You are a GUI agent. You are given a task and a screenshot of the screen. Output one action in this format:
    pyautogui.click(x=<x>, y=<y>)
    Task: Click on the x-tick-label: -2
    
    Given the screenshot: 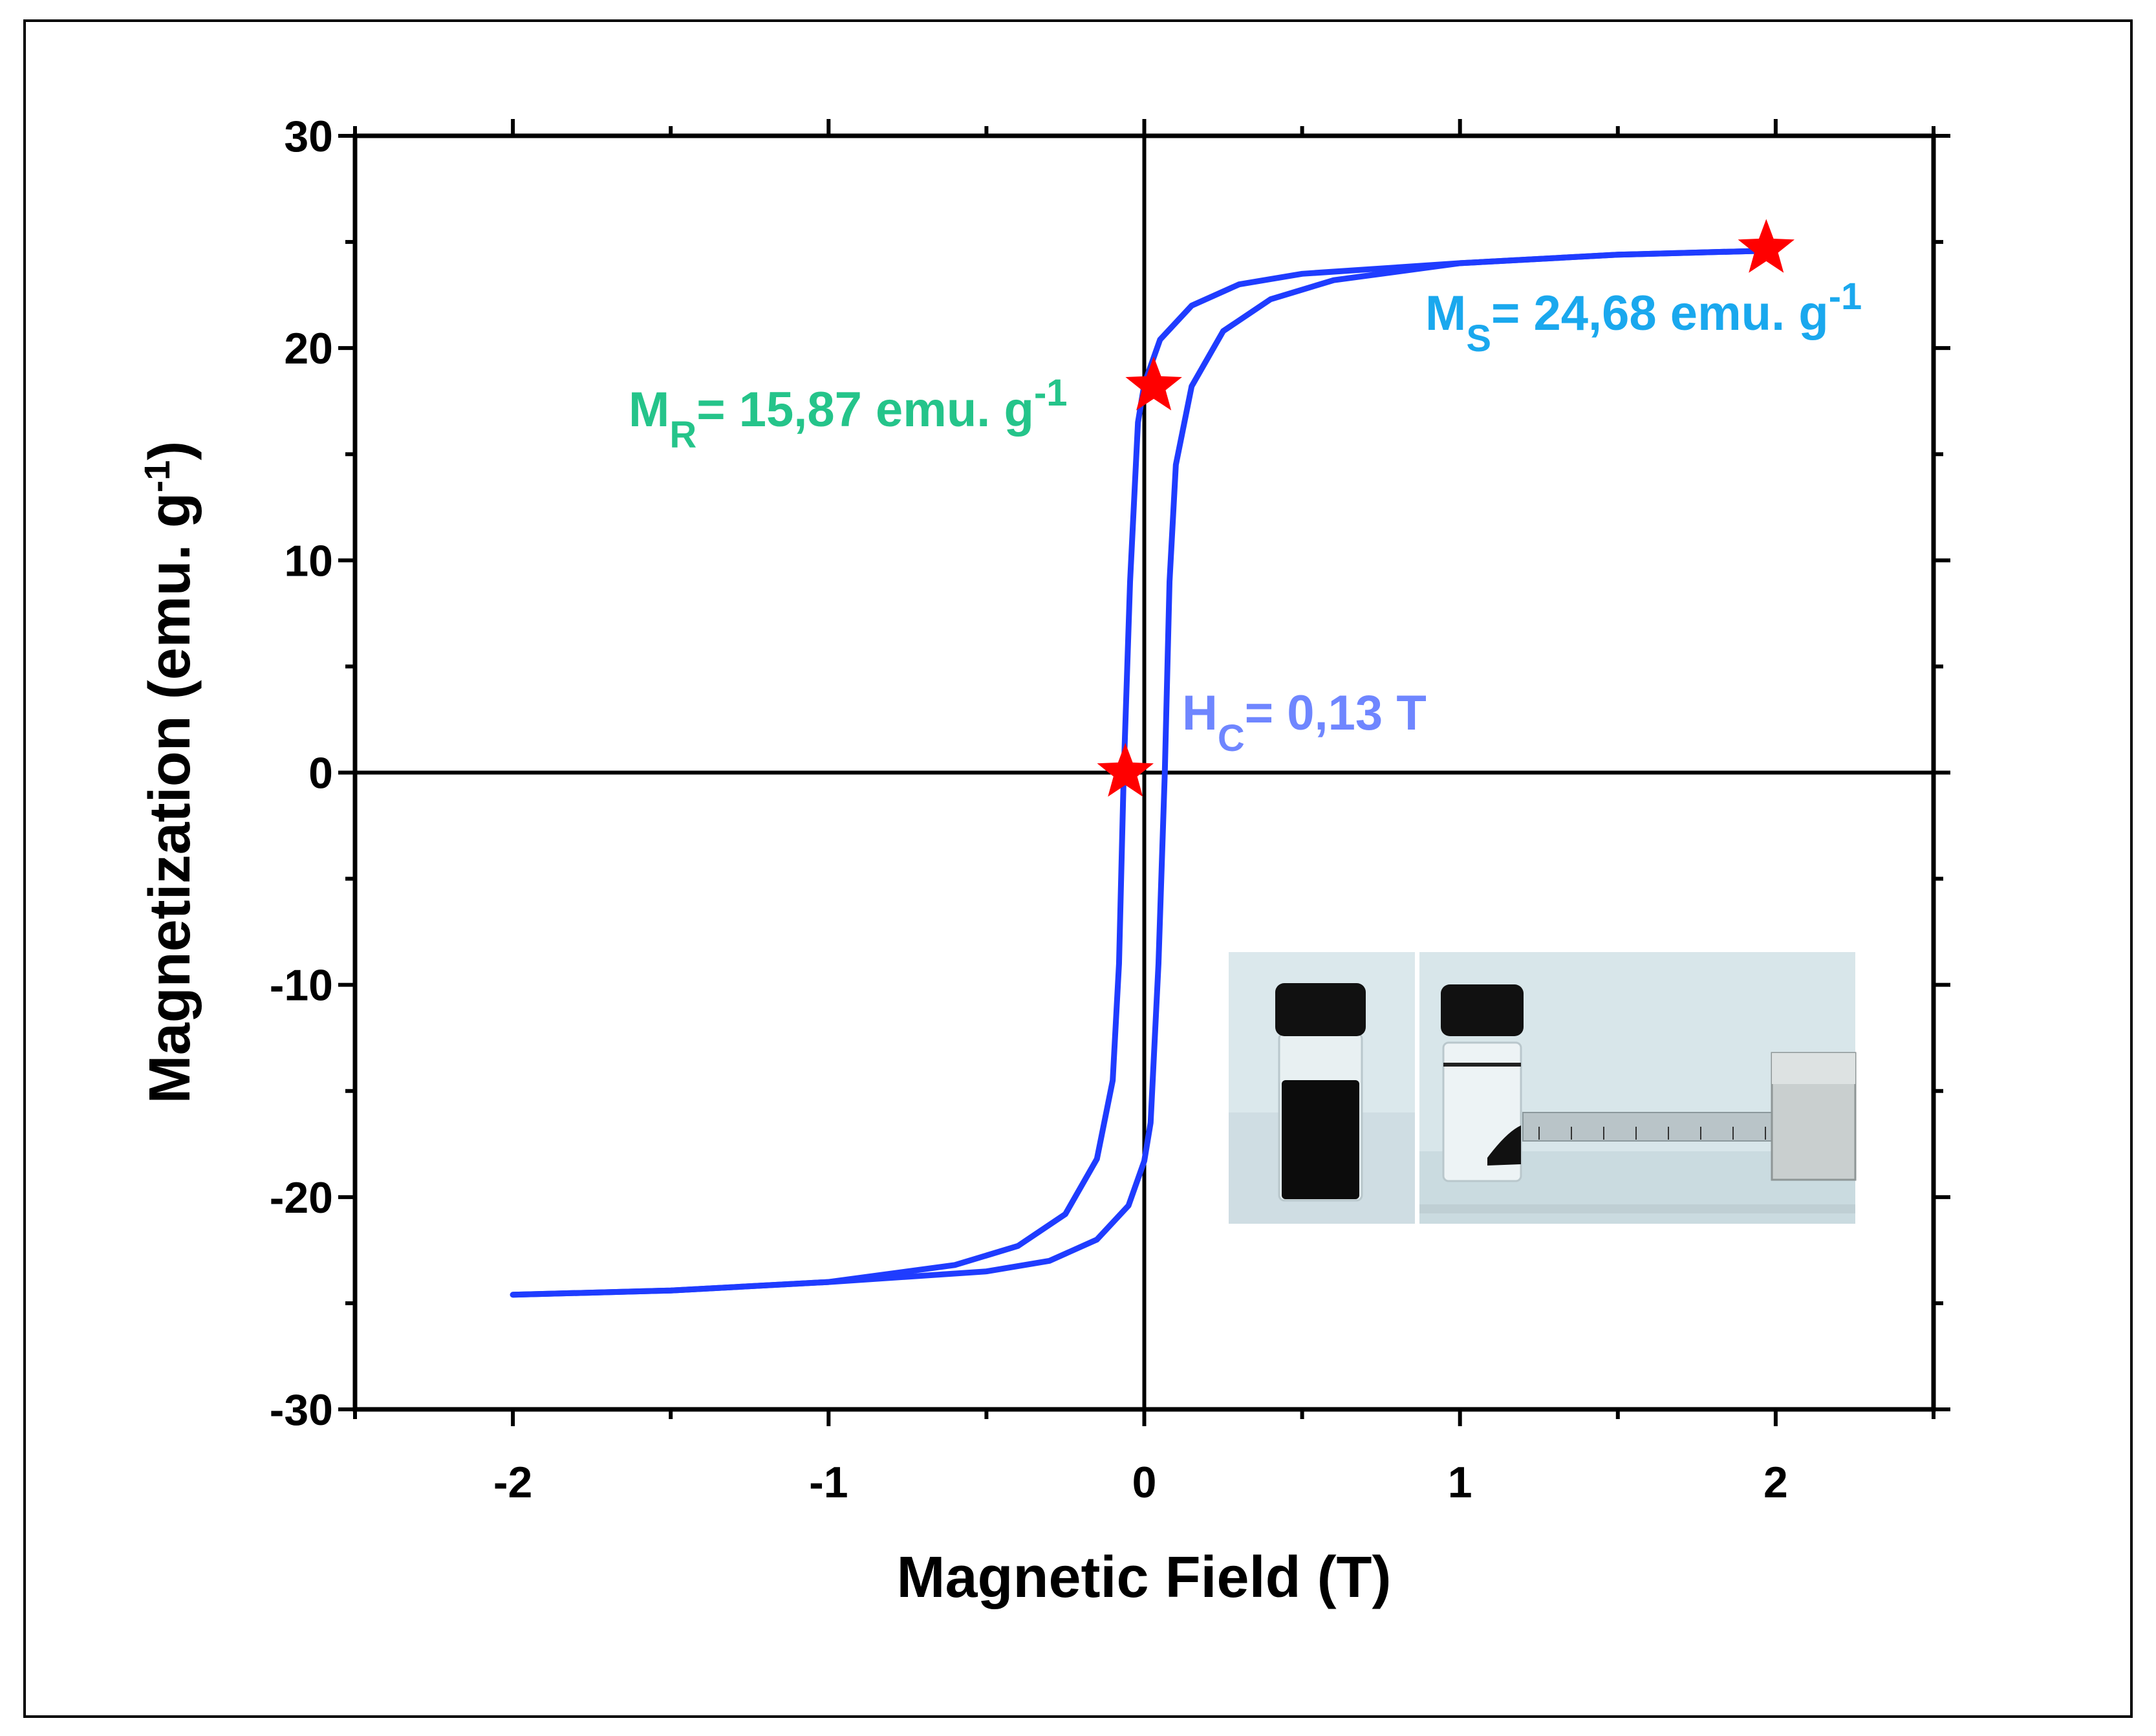 What is the action you would take?
    pyautogui.click(x=512, y=1482)
    